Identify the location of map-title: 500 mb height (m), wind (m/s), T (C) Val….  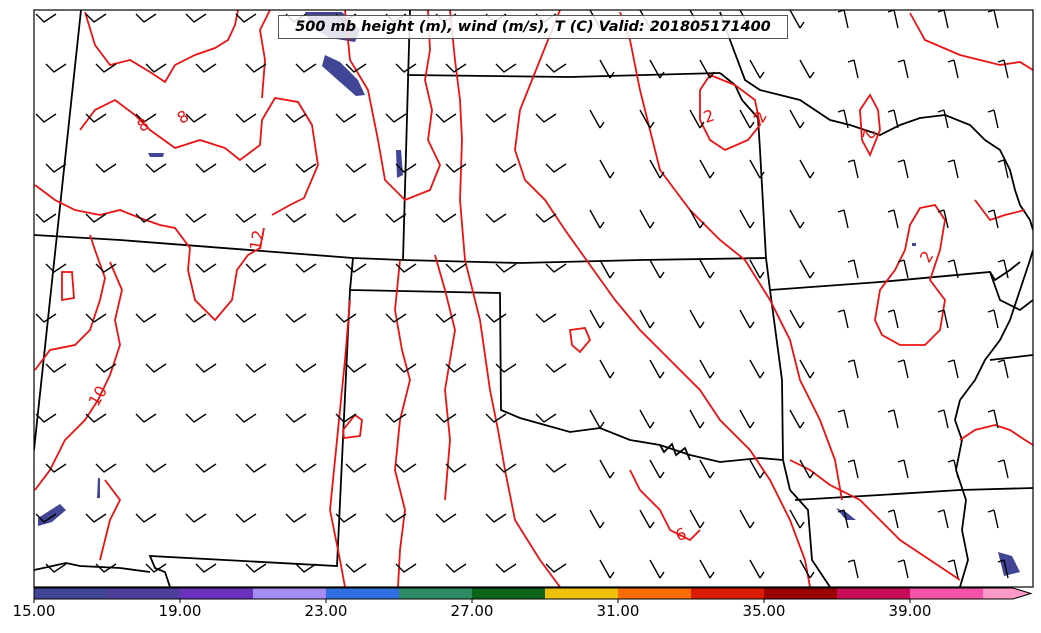
(533, 27).